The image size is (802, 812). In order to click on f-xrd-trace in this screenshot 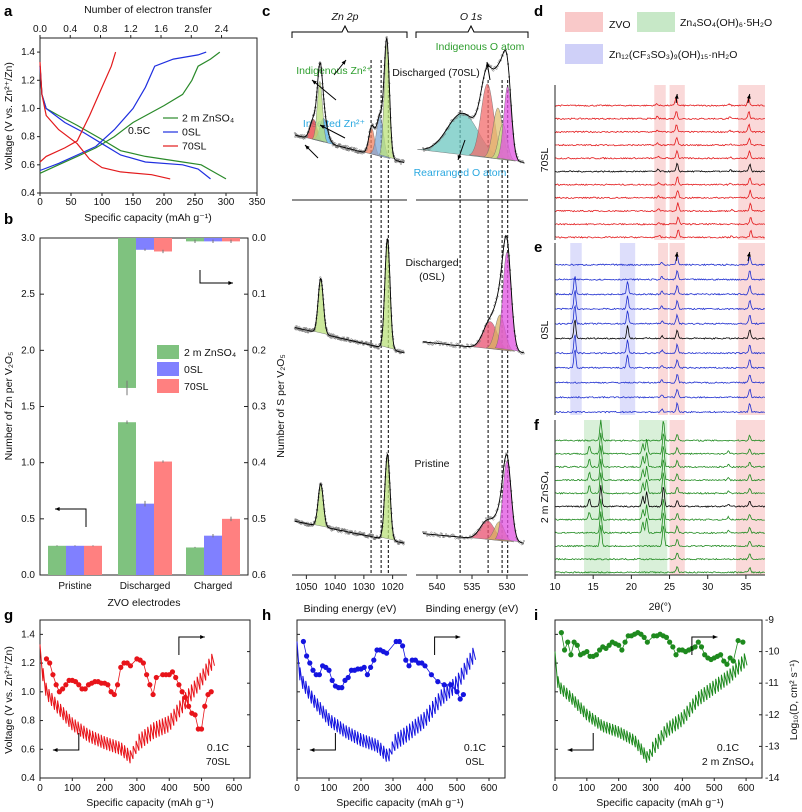, I will do `click(659, 444)`.